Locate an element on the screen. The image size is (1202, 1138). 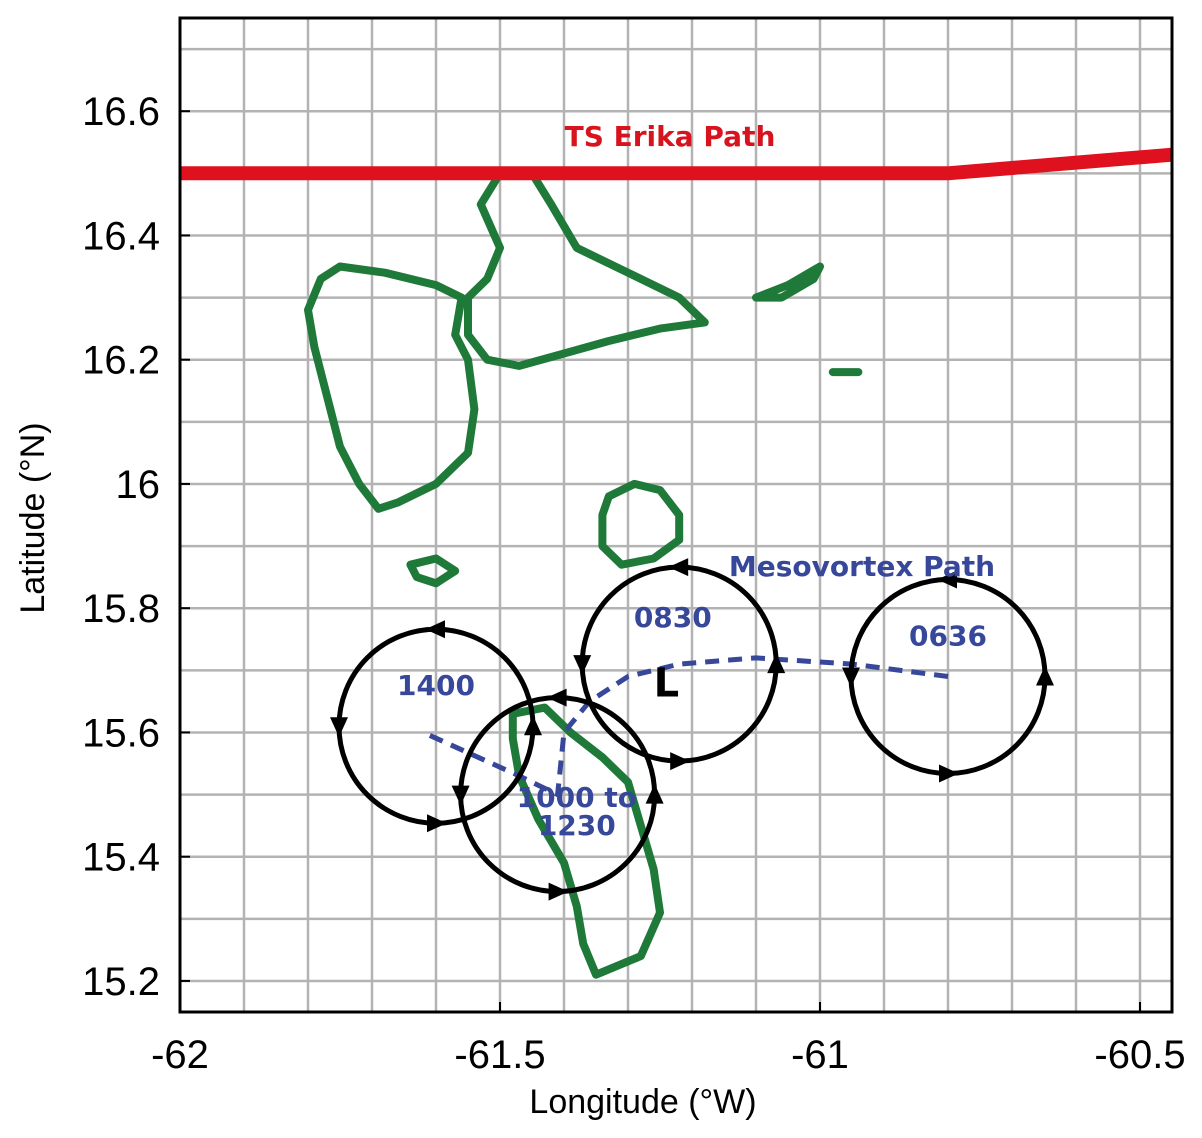
y-axis-title: Latitude (°N) is located at coordinates (33, 517).